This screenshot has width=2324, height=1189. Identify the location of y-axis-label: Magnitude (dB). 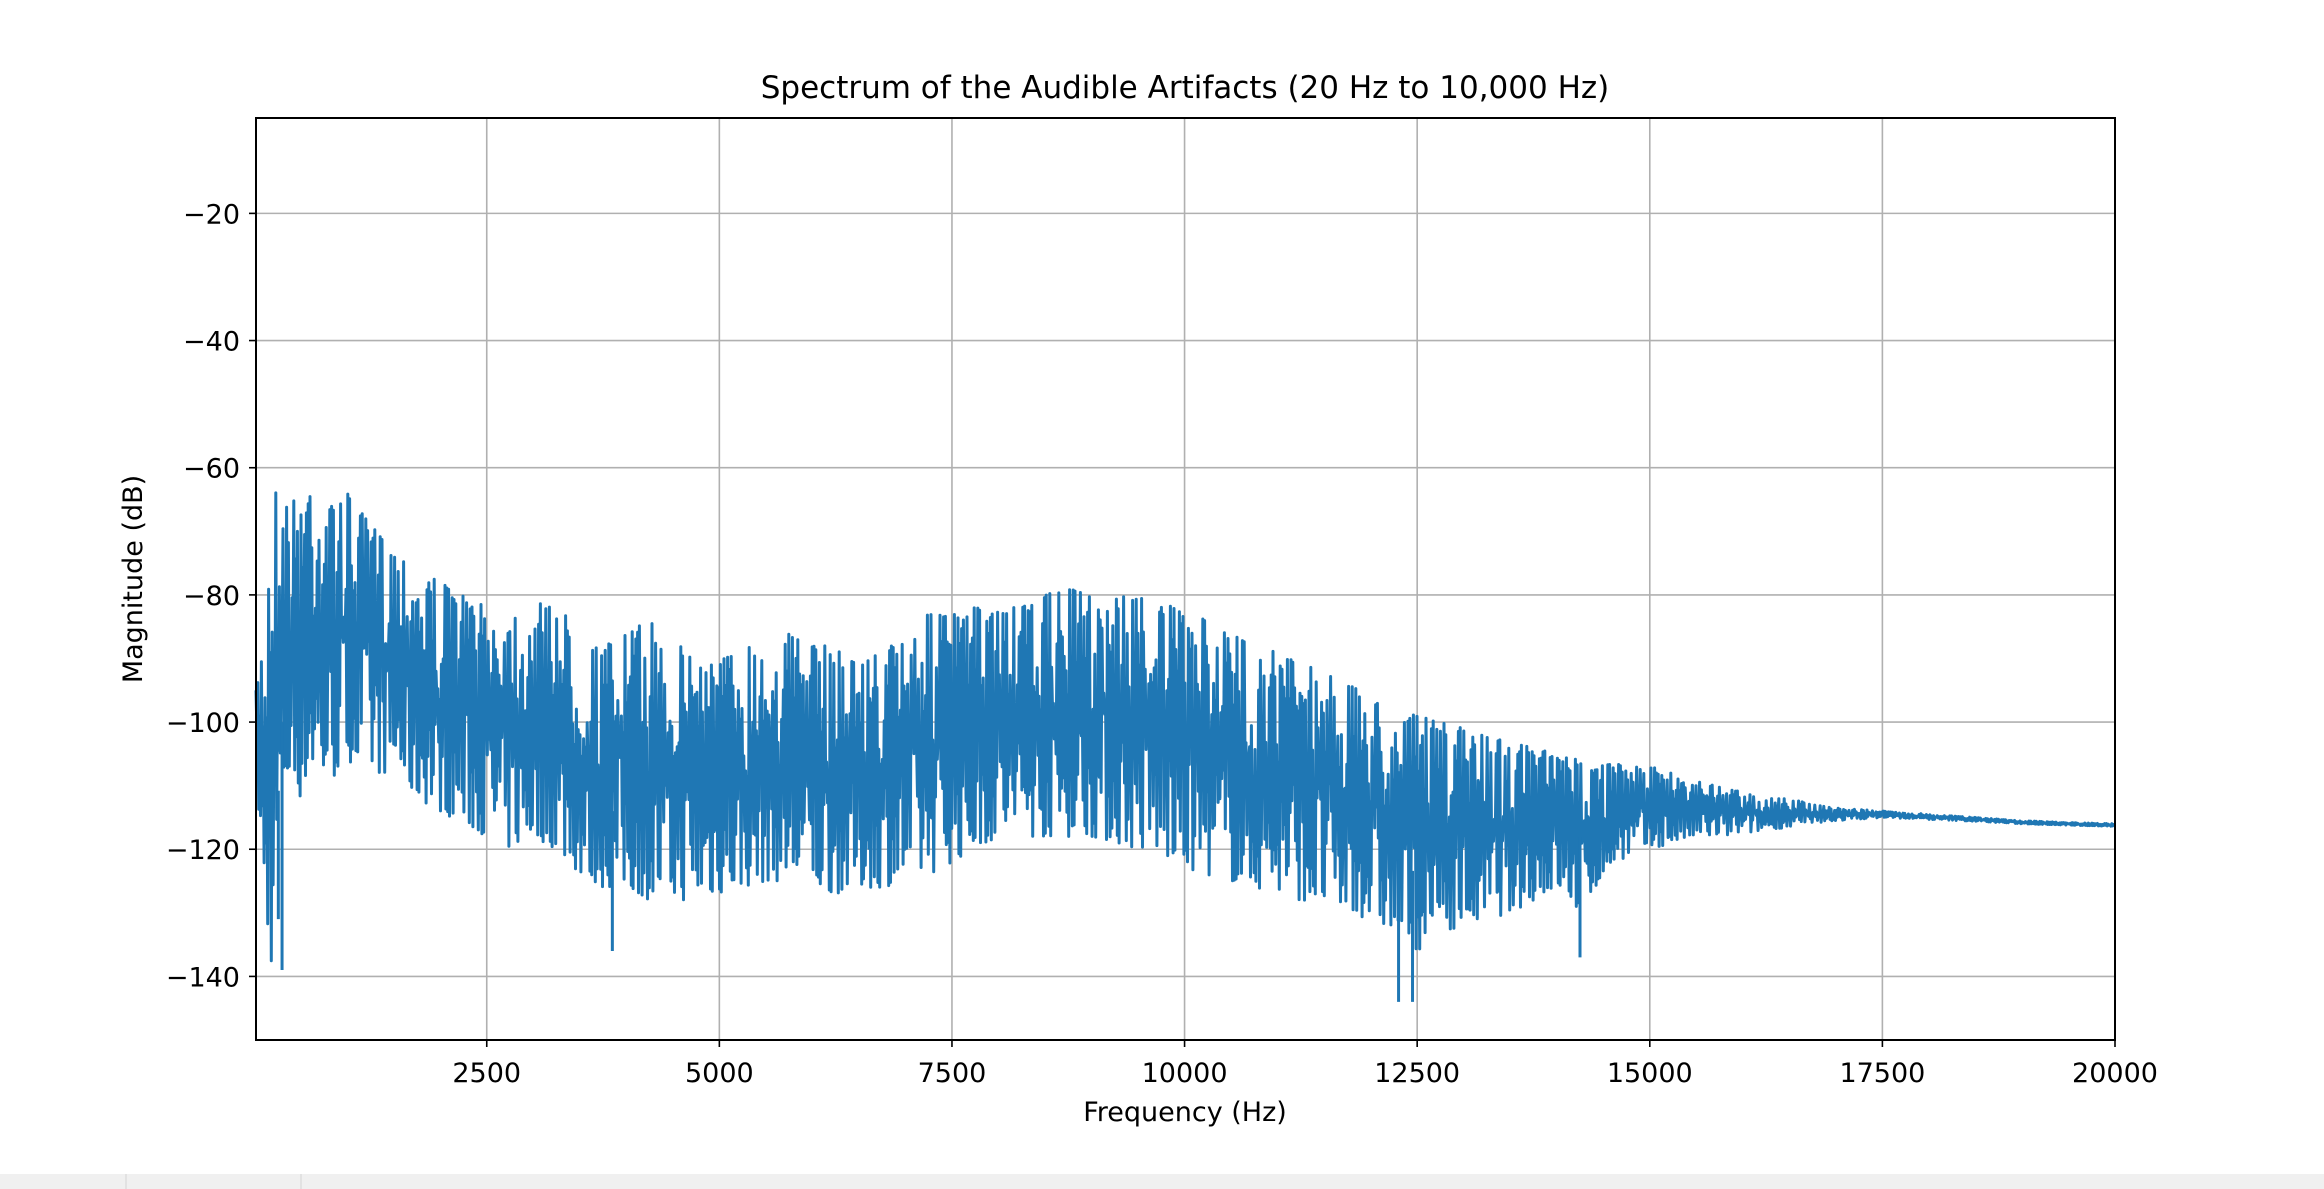
(133, 579).